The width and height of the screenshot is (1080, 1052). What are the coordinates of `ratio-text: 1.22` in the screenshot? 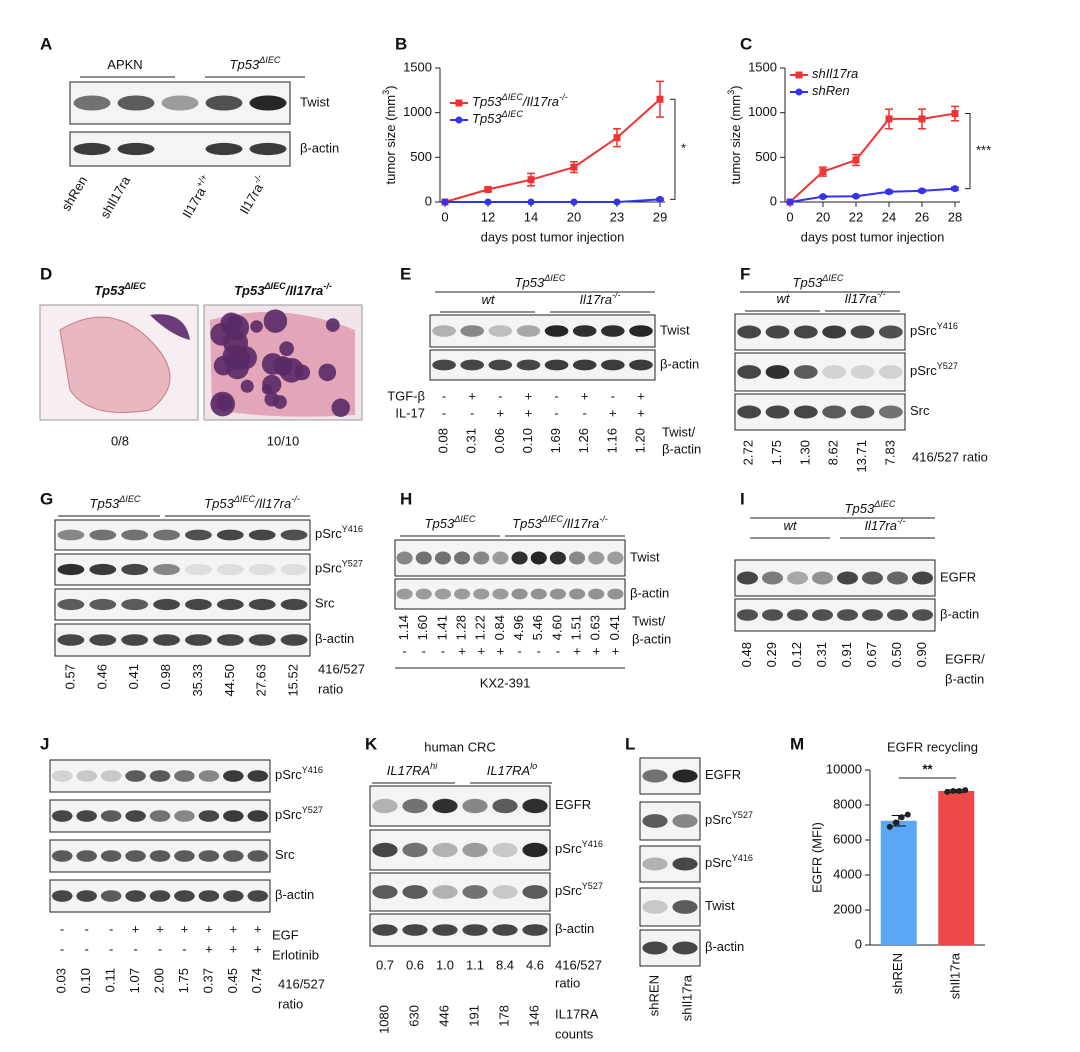 It's located at (480, 627).